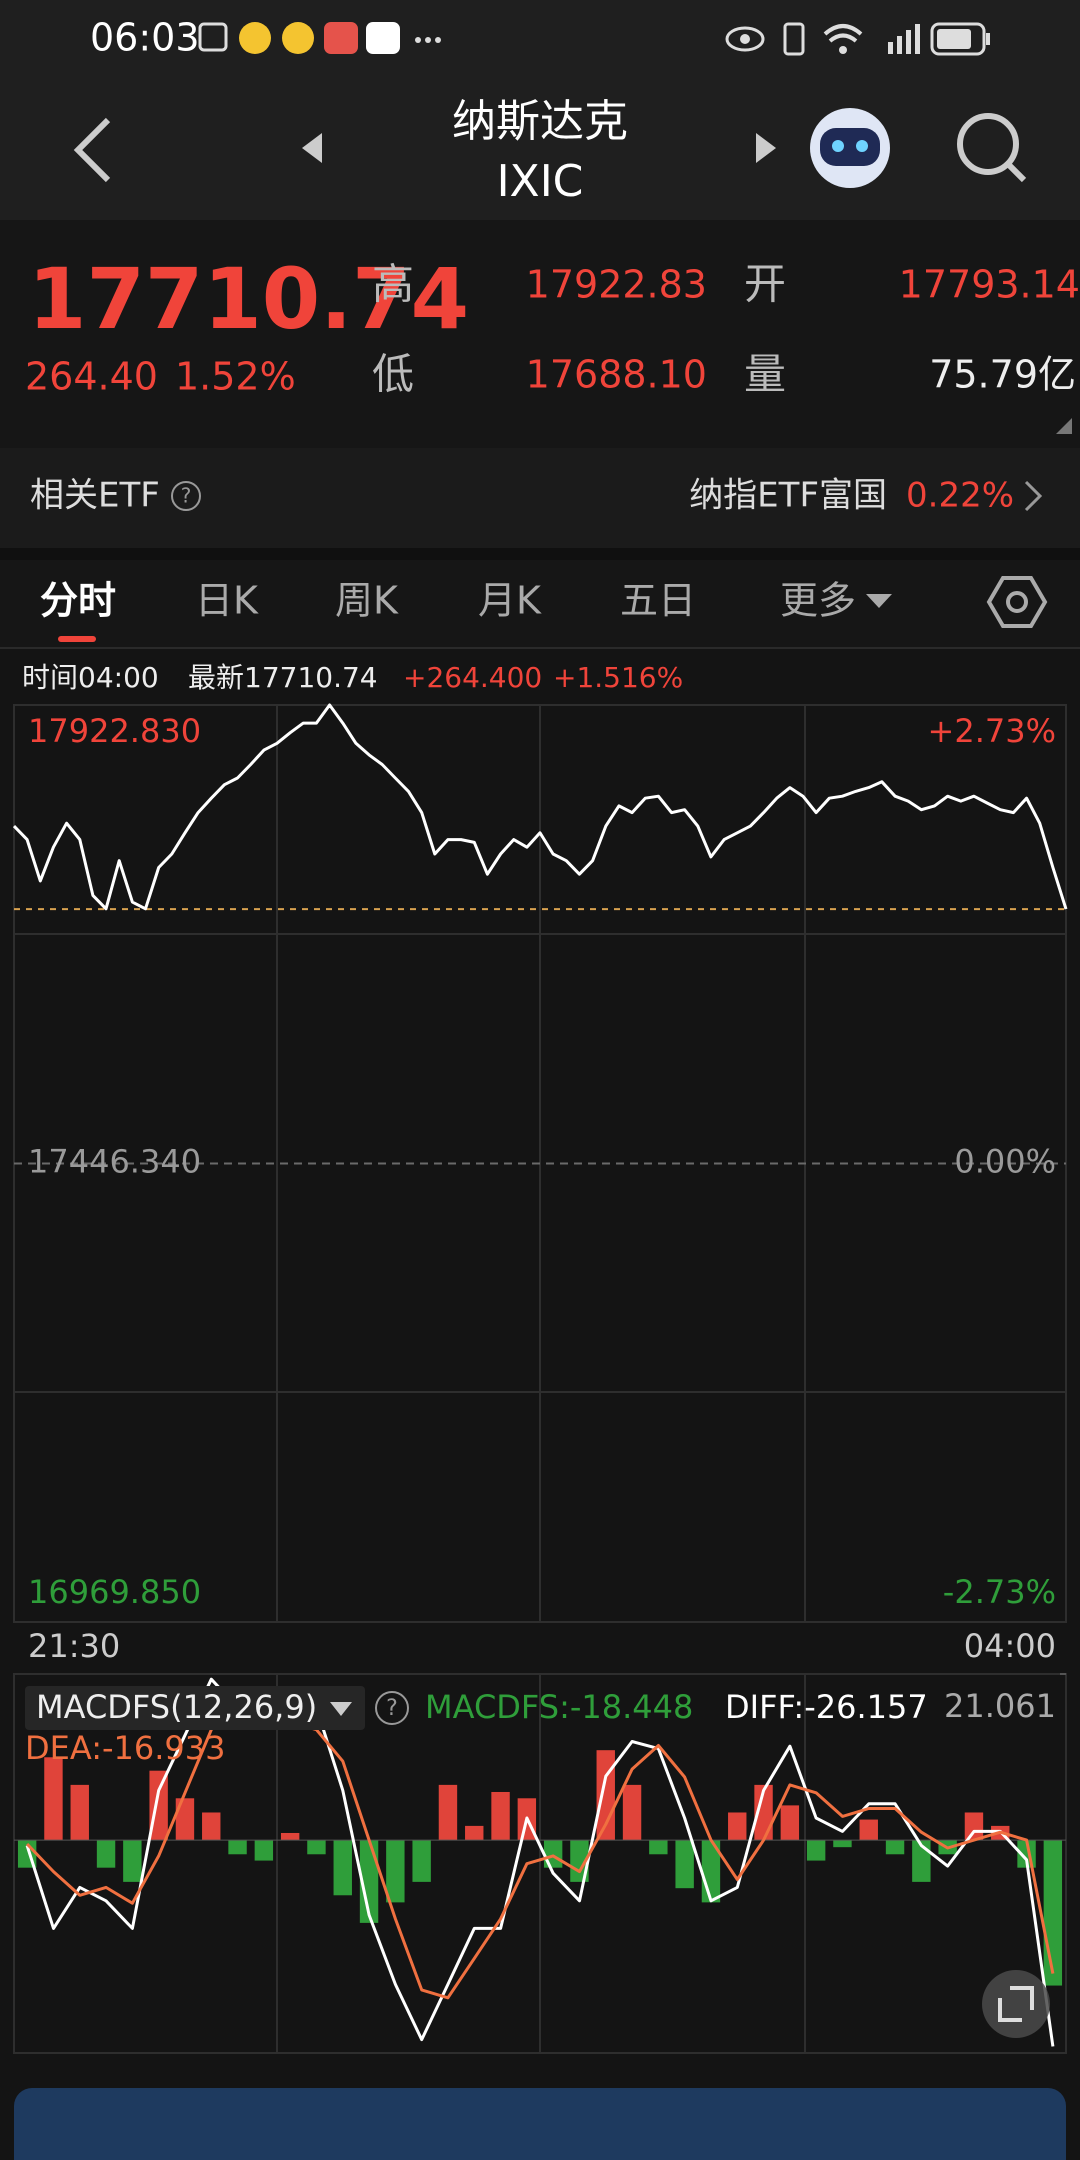 The height and width of the screenshot is (2160, 1080). I want to click on y2-tick-label: 0.00%, so click(1005, 1162).